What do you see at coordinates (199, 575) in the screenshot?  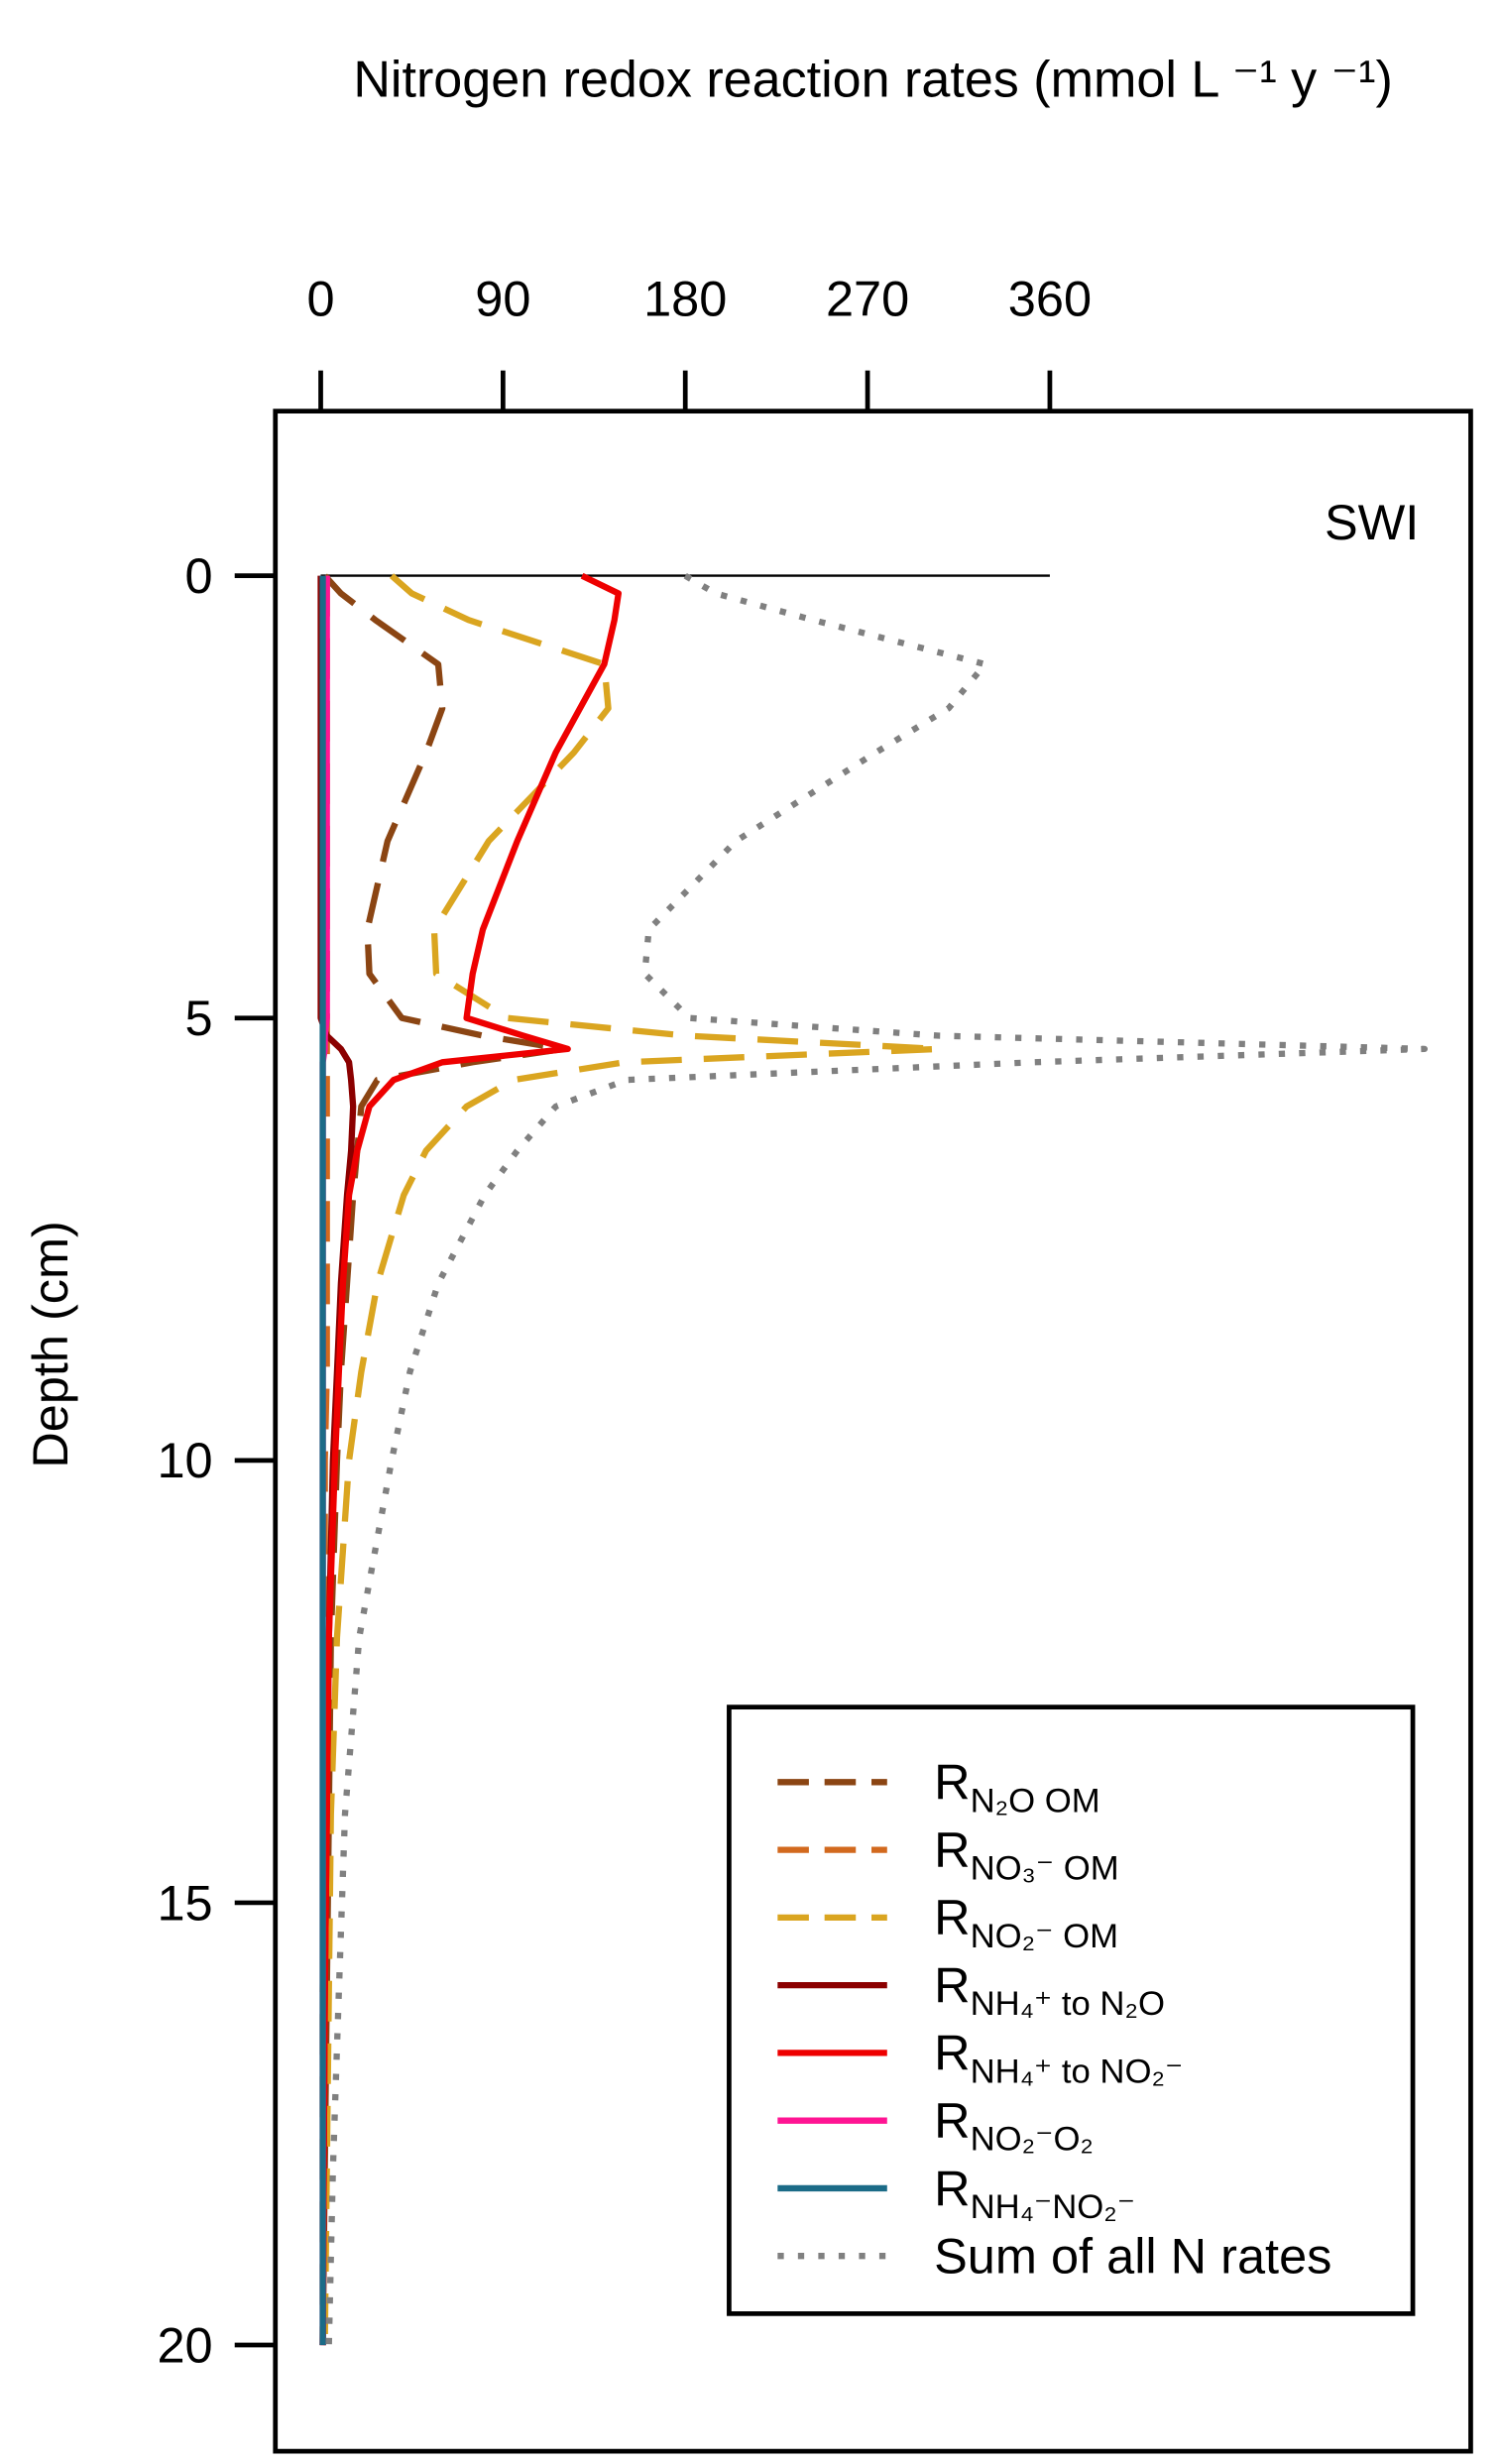 I see `y-tick-label: 0` at bounding box center [199, 575].